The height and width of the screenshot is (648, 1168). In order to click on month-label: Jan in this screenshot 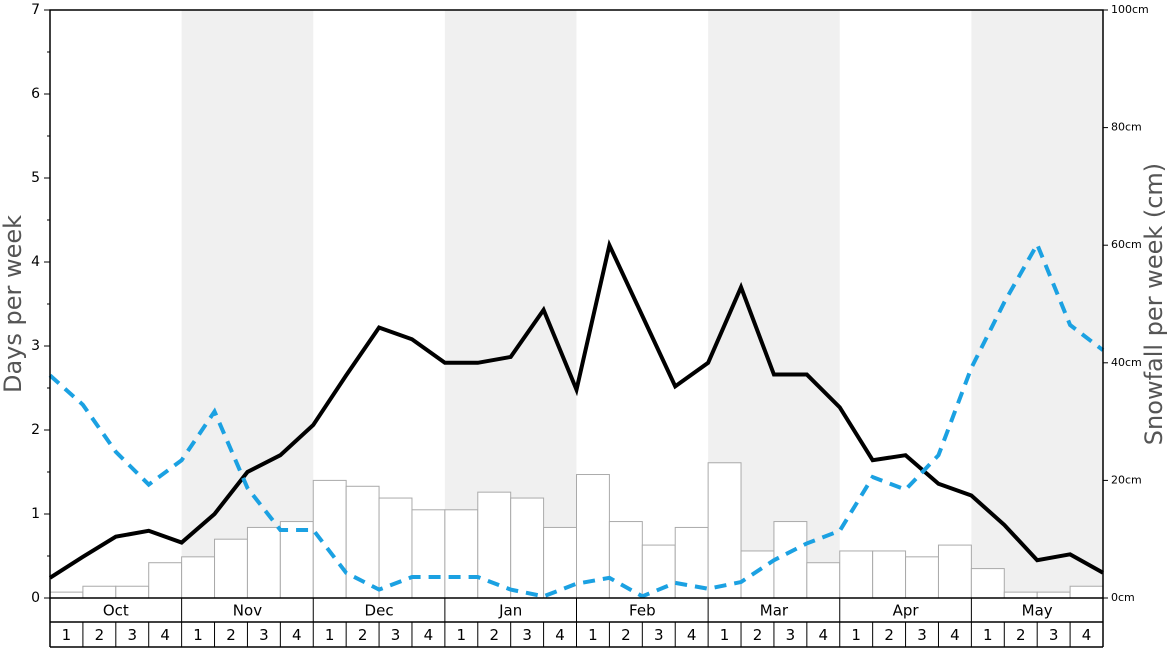, I will do `click(510, 611)`.